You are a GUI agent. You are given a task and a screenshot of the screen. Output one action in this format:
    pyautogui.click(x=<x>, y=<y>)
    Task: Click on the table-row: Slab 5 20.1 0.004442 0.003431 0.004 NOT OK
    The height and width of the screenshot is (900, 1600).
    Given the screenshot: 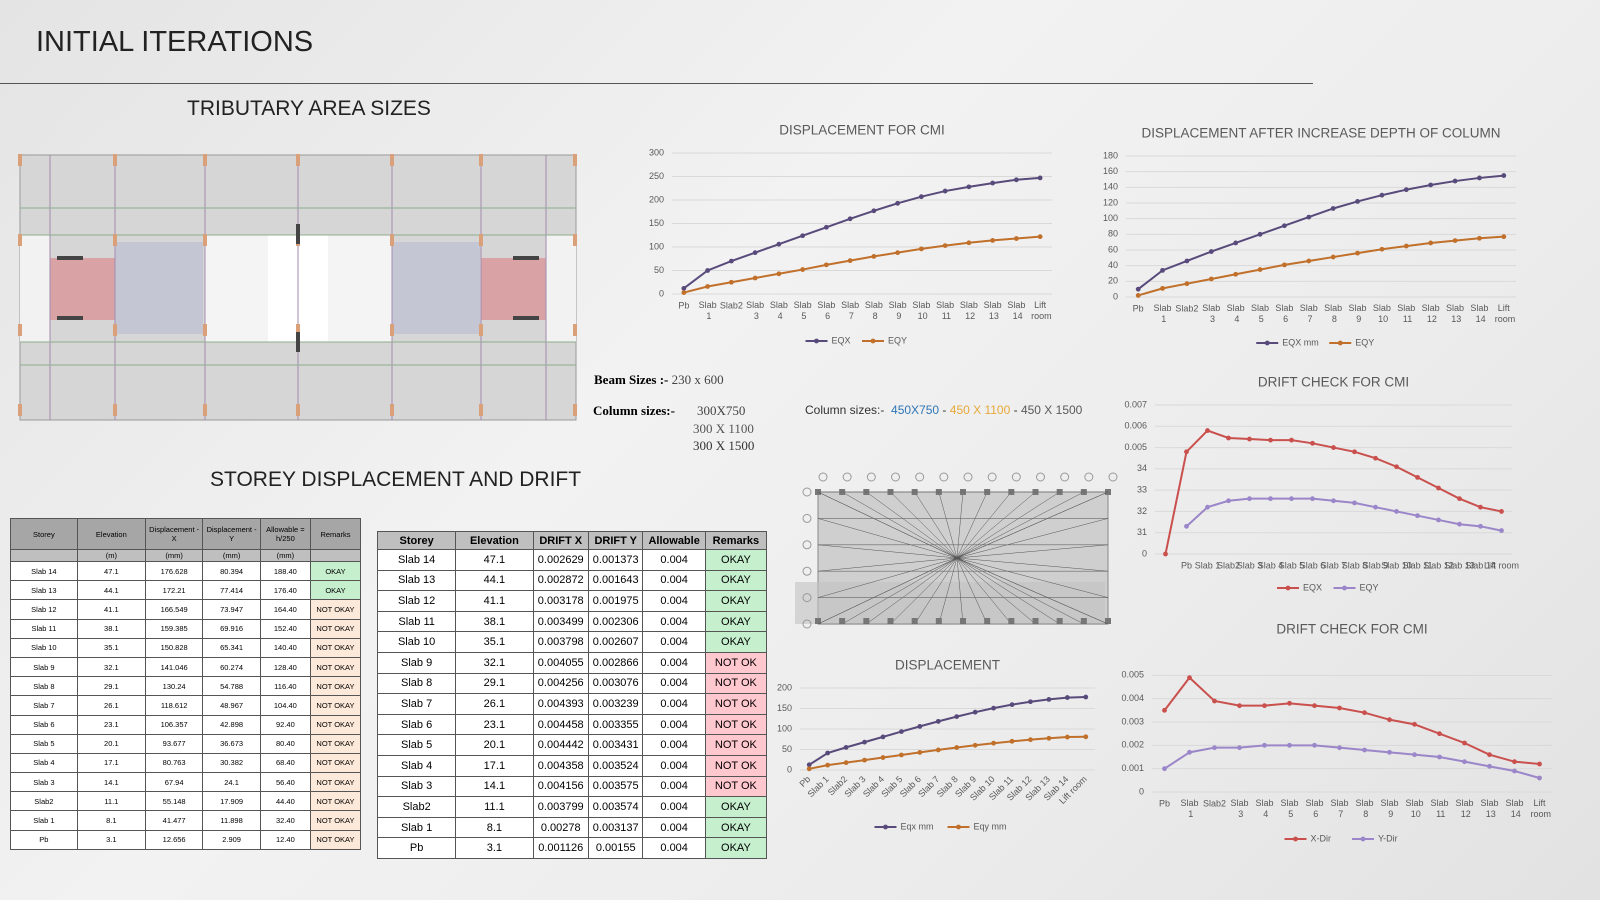 What is the action you would take?
    pyautogui.click(x=572, y=745)
    